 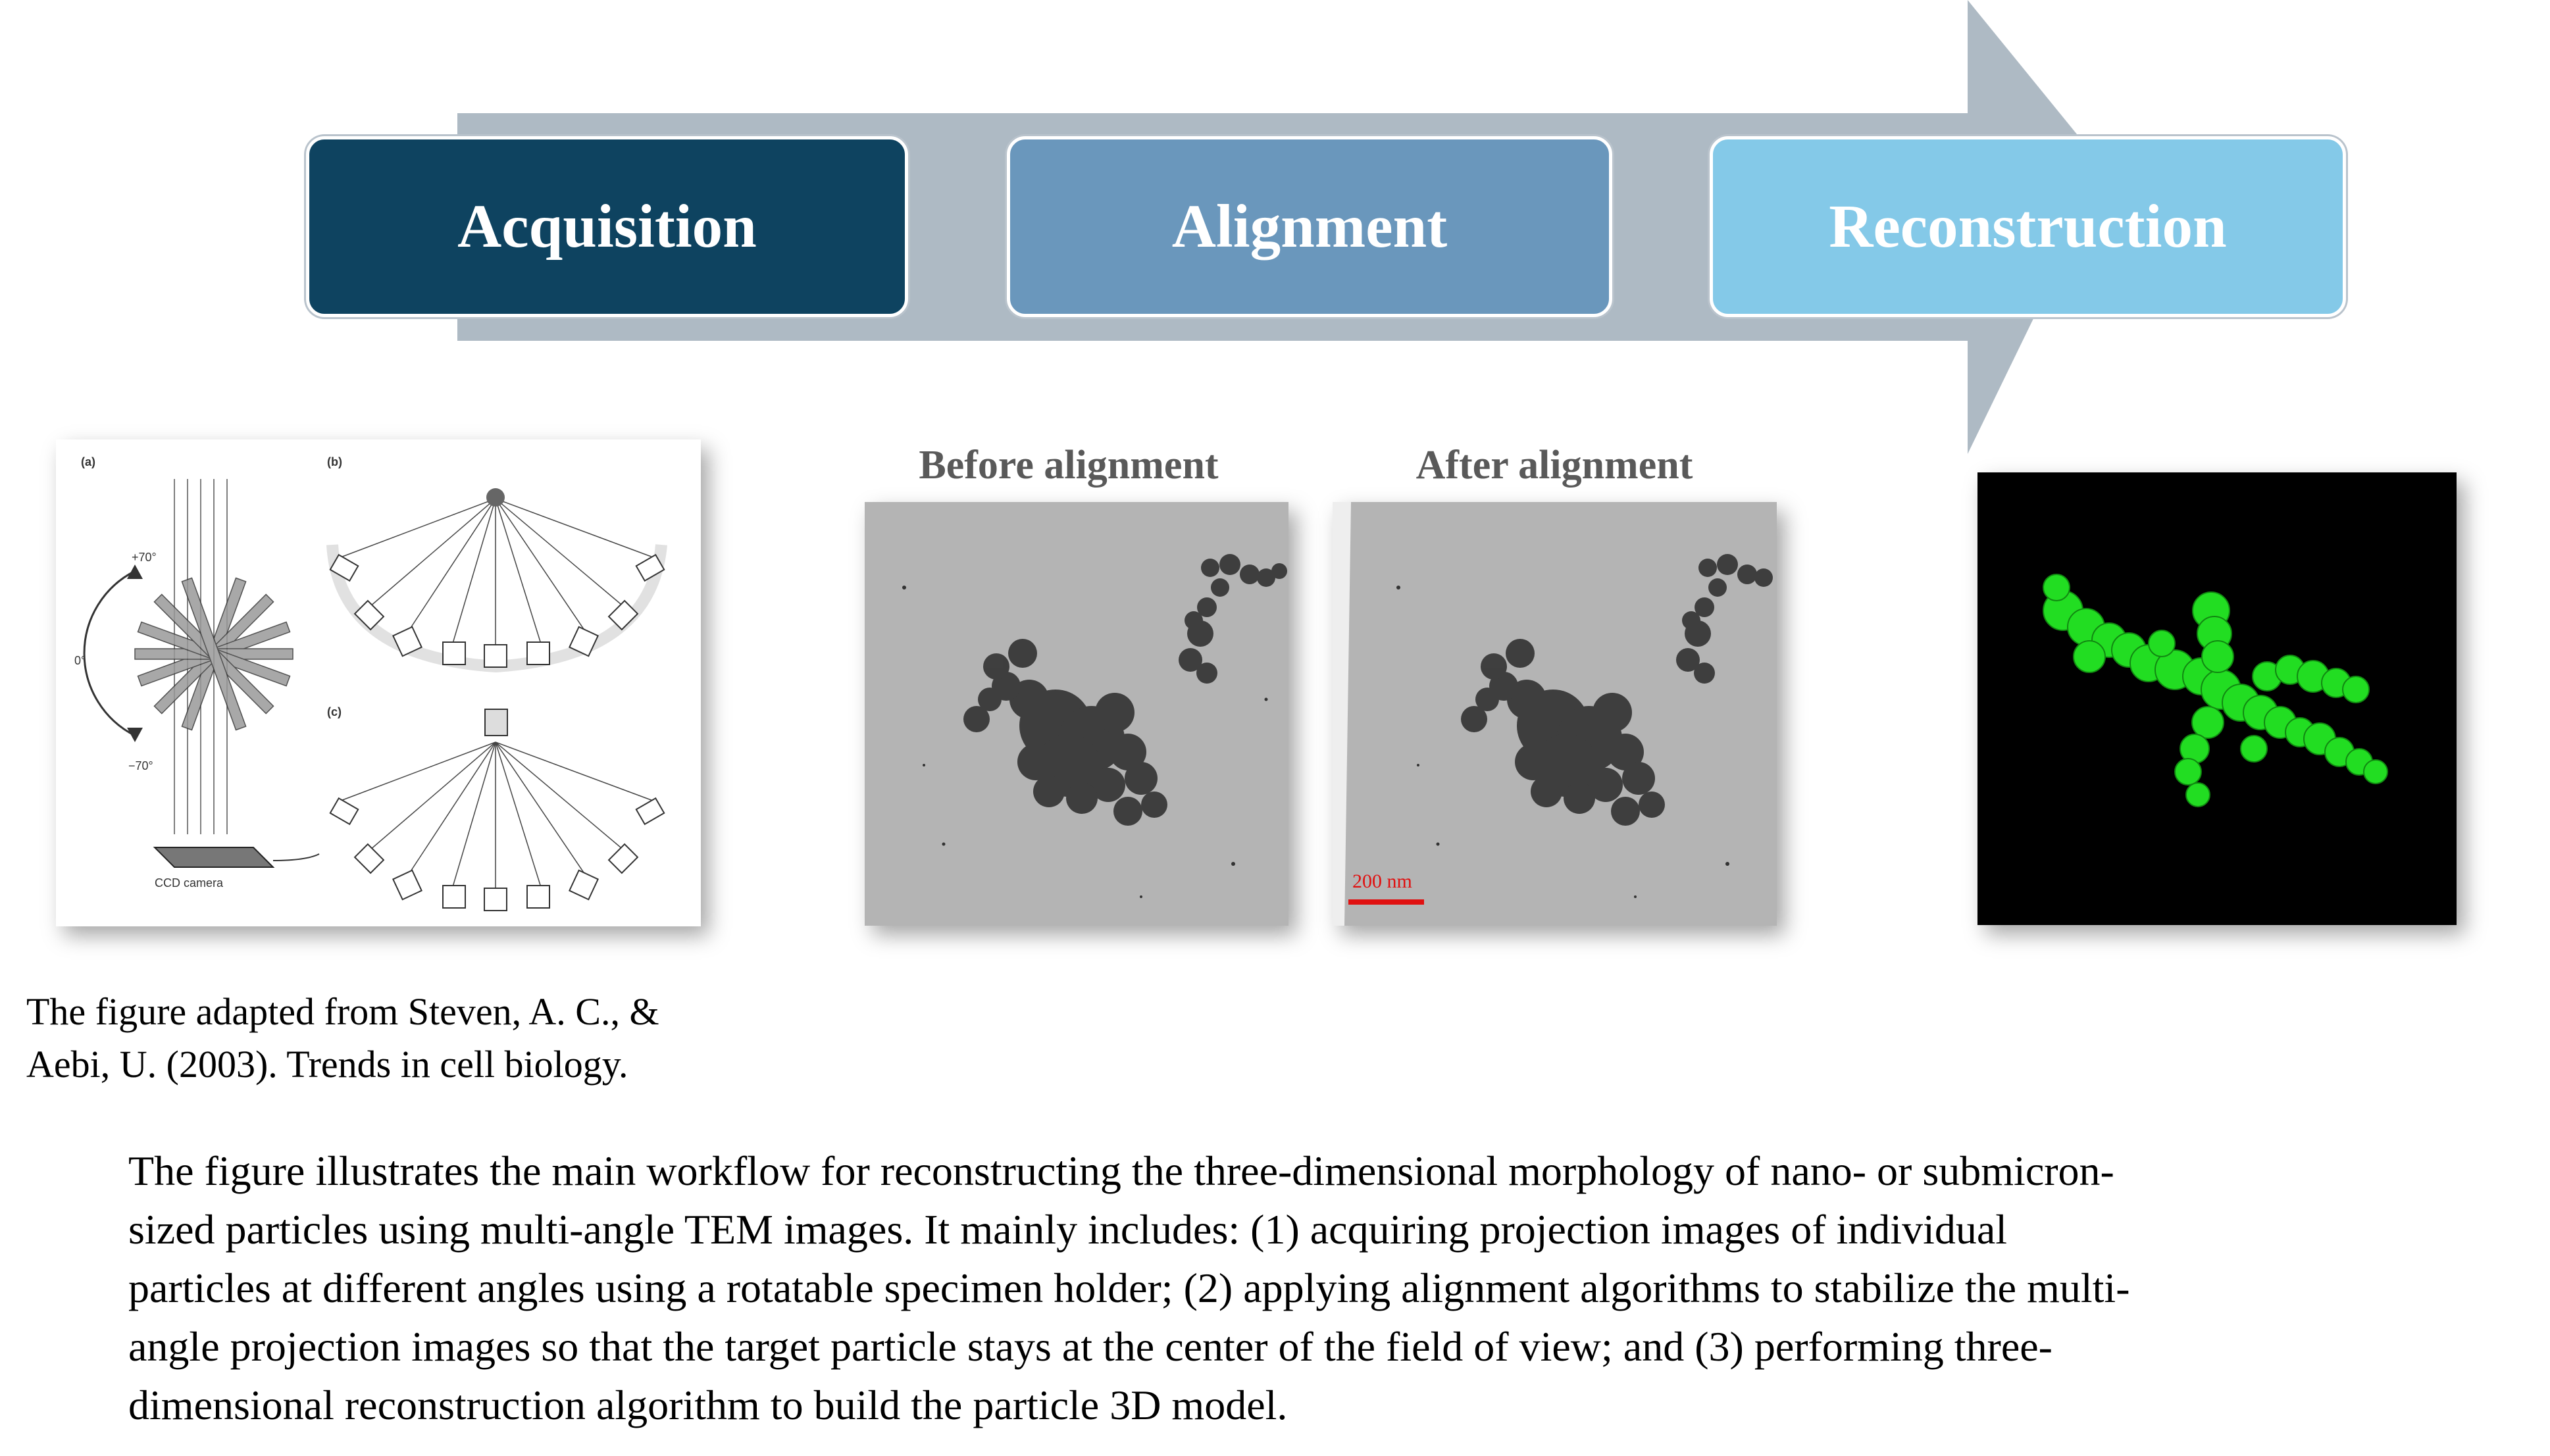 I want to click on tomography-geometry-diagram: (a) +70° 0° −70° CCD camera (b), so click(x=370, y=683).